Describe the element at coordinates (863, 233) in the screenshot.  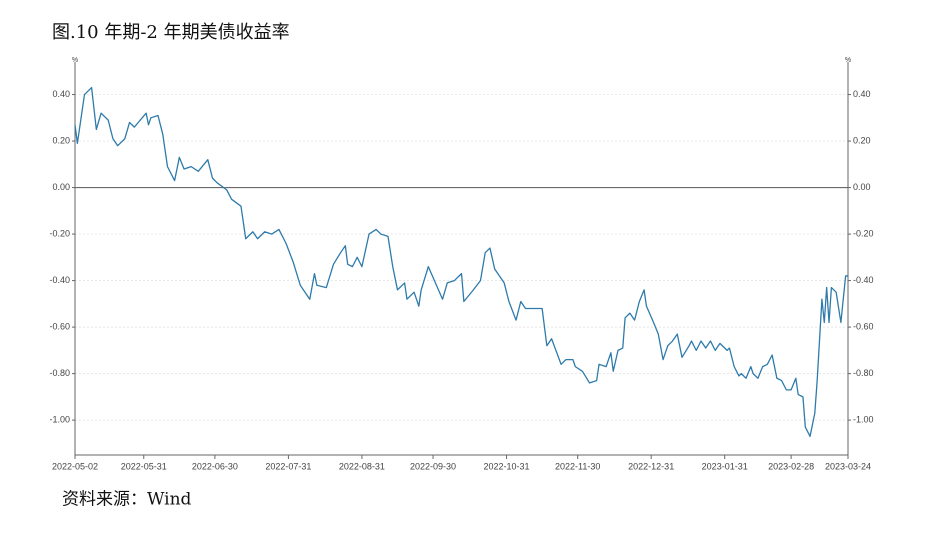
I see `y2-tick-label: -0.20` at that location.